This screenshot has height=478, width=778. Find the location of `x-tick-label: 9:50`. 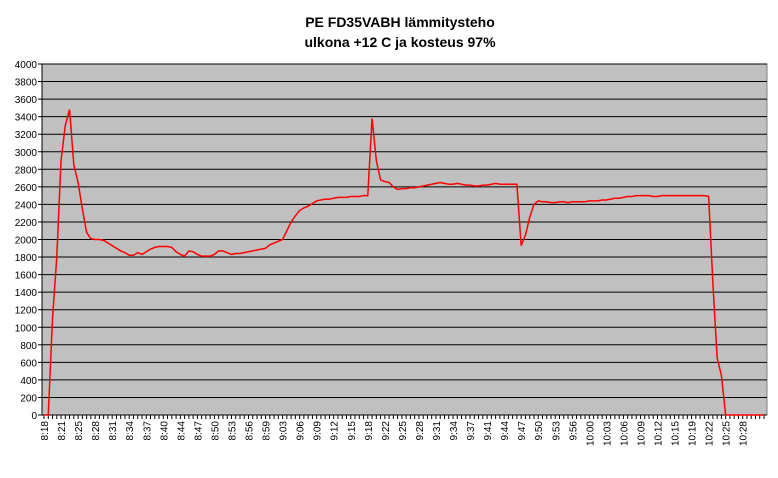

x-tick-label: 9:50 is located at coordinates (539, 431).